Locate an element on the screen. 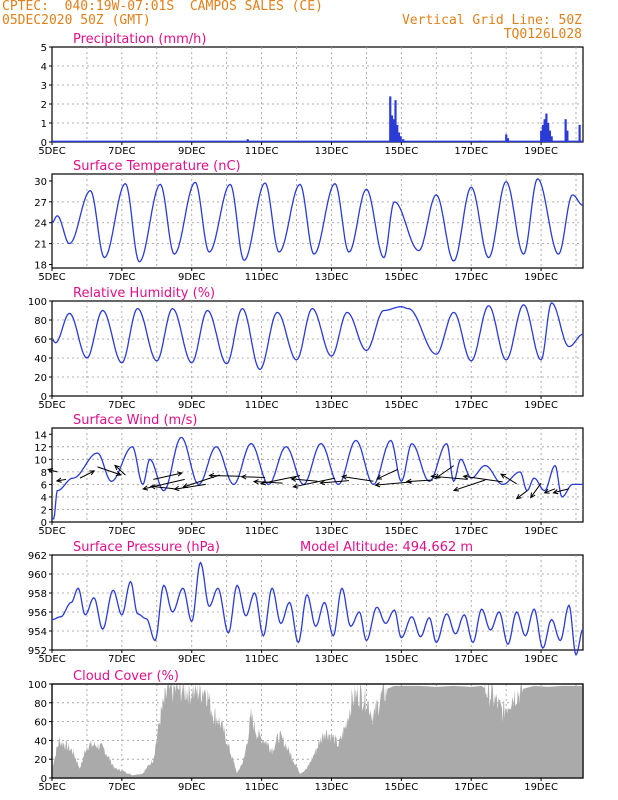 The image size is (618, 800). temp-ytick-label: 30 is located at coordinates (40, 182).